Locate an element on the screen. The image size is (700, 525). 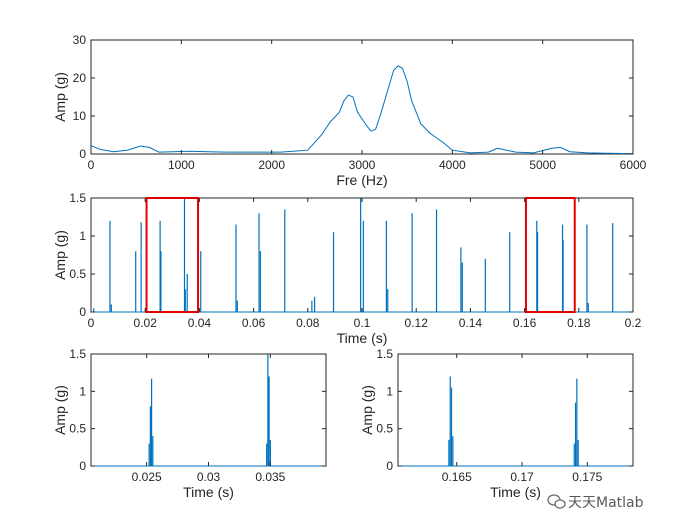
zoom-left-y-axis-label: Amp (g) is located at coordinates (60, 410).